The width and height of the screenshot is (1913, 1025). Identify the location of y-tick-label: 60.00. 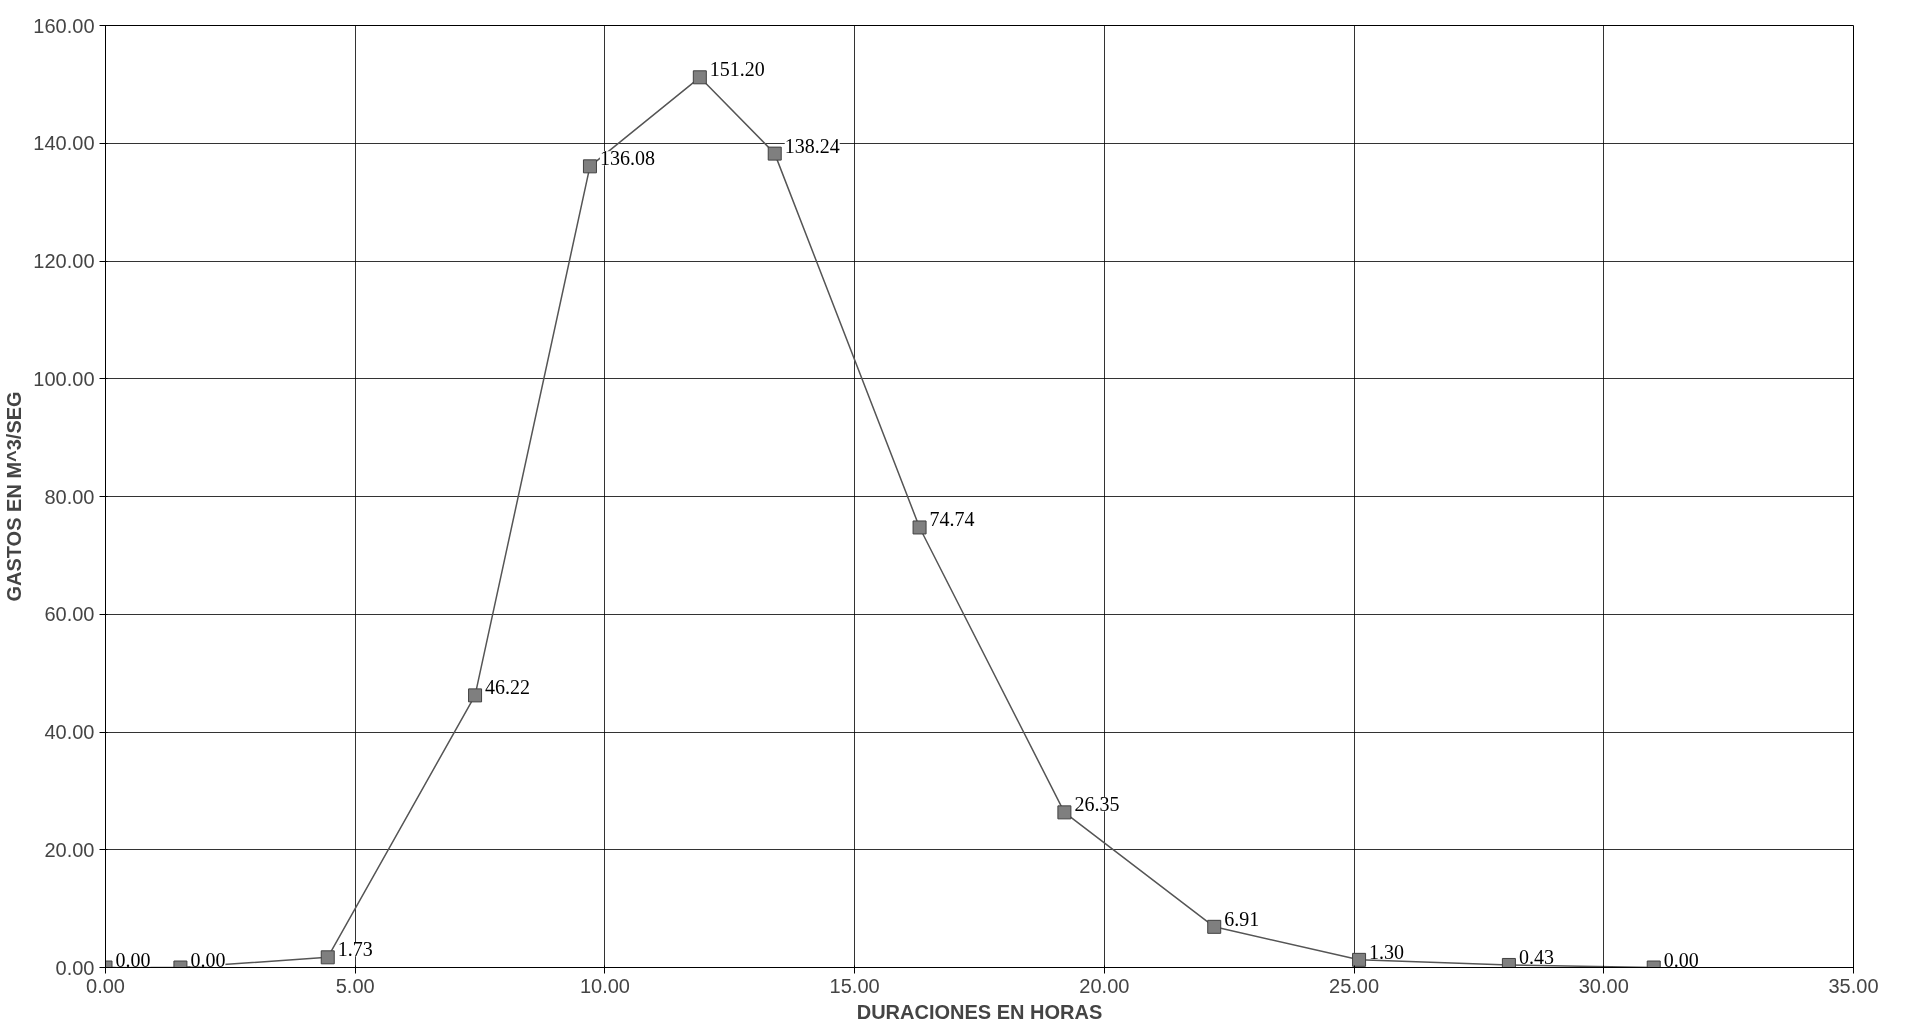
(69, 614).